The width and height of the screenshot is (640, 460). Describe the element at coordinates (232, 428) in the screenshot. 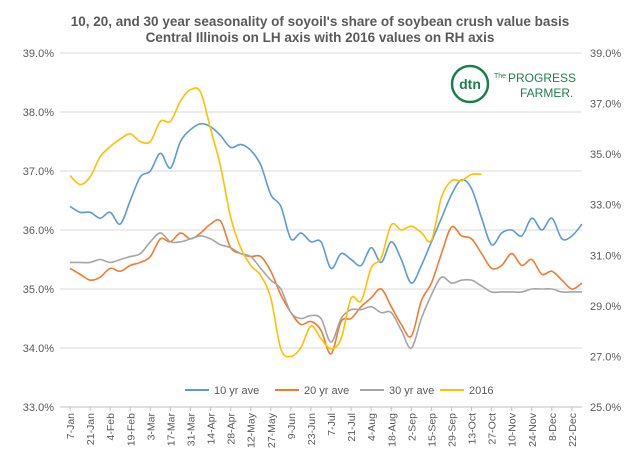

I see `x-tick-label: 28-Apr` at that location.